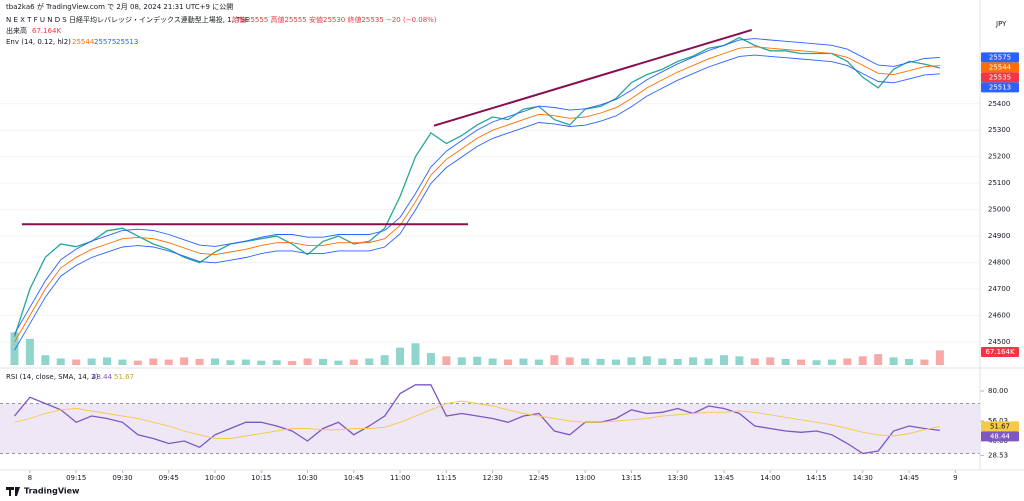 This screenshot has height=501, width=1024. What do you see at coordinates (631, 478) in the screenshot?
I see `x-tick-label: 13:15` at bounding box center [631, 478].